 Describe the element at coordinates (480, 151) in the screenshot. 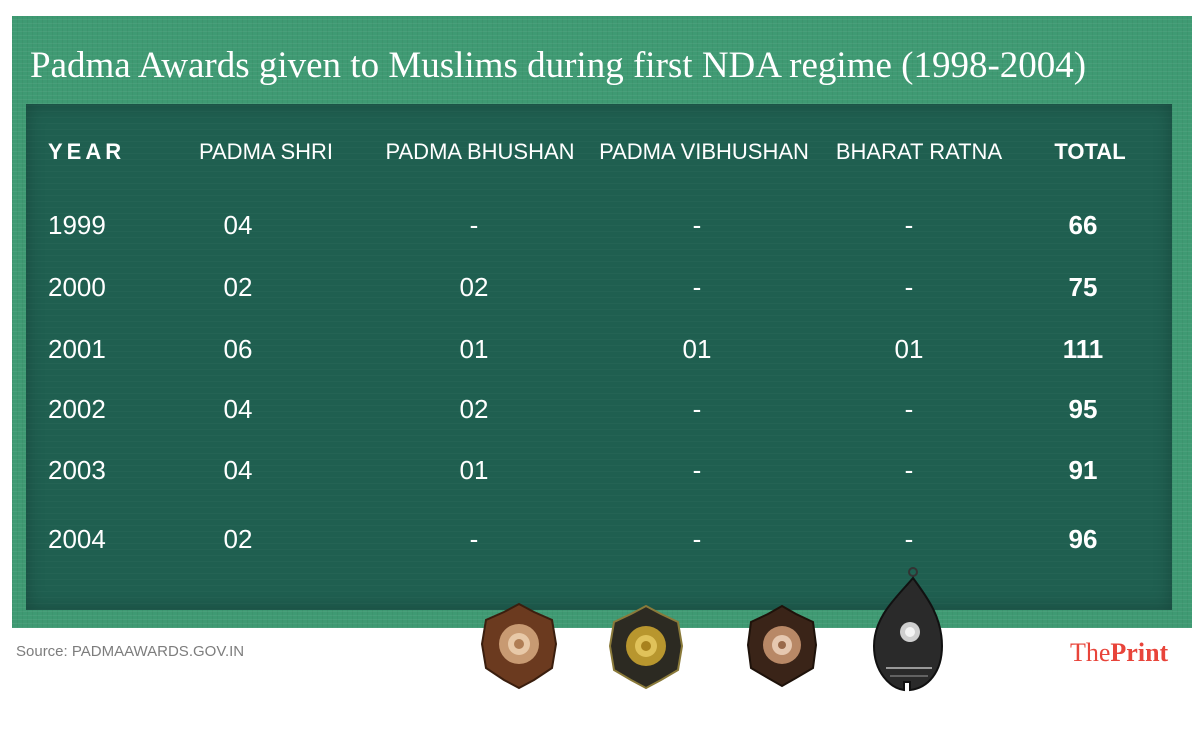

I see `header-padma-bhushan: PADMA BHUSHAN` at that location.